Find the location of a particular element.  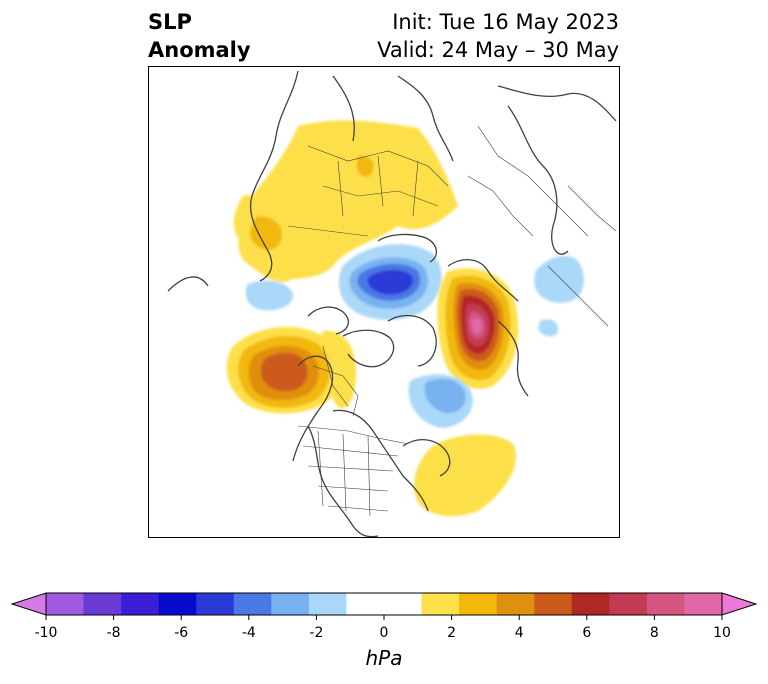

colorbar-tick-label: -4 is located at coordinates (248, 633).